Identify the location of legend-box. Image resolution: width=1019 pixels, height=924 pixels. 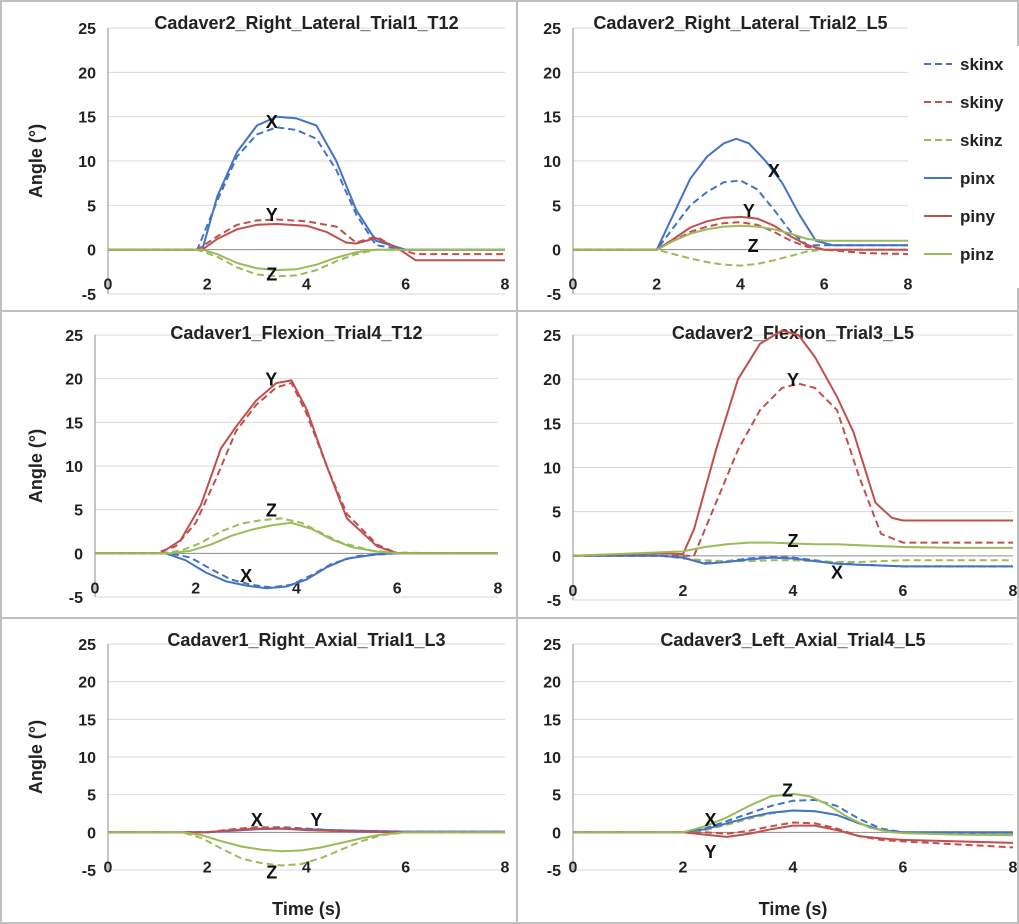
(967, 167).